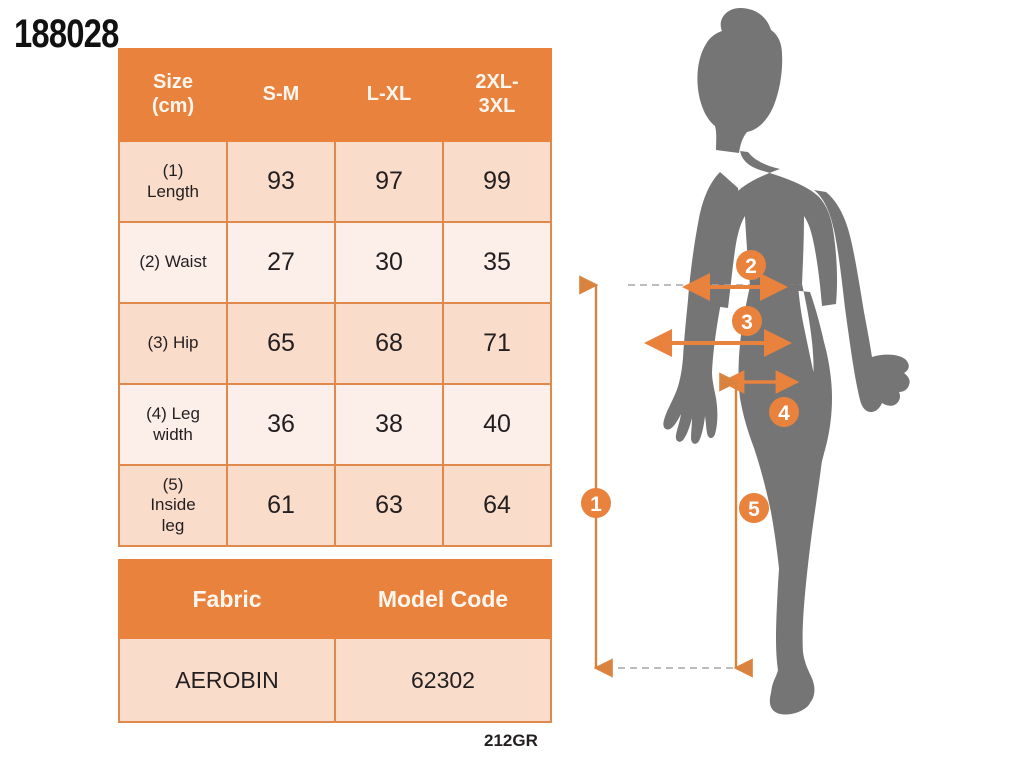  I want to click on cell-model-code-value: 62302, so click(443, 680).